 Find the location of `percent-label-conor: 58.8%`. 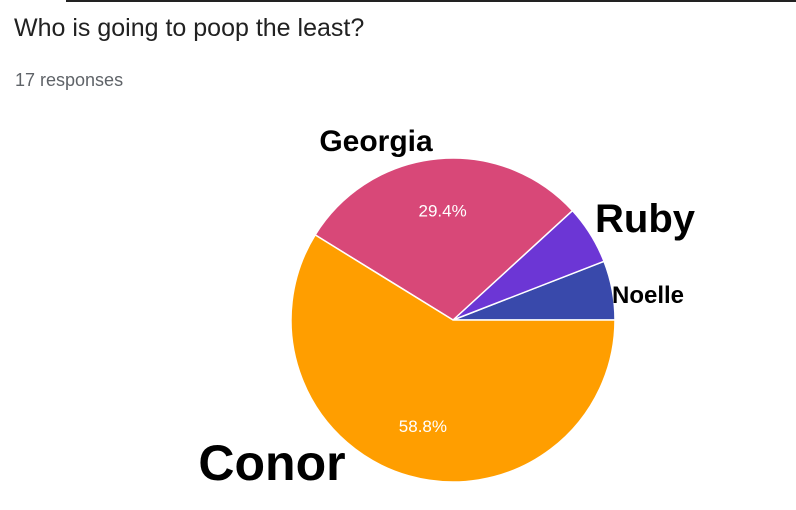

percent-label-conor: 58.8% is located at coordinates (423, 426).